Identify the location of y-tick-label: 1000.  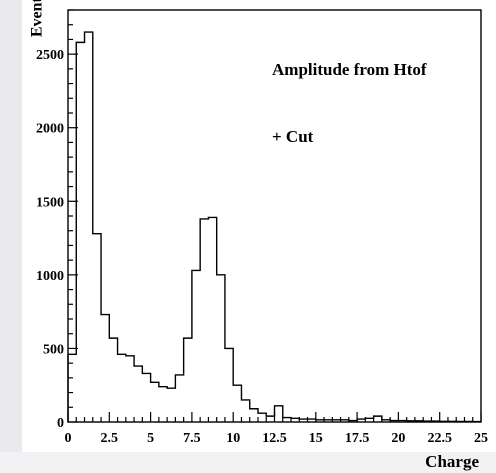
(50, 276).